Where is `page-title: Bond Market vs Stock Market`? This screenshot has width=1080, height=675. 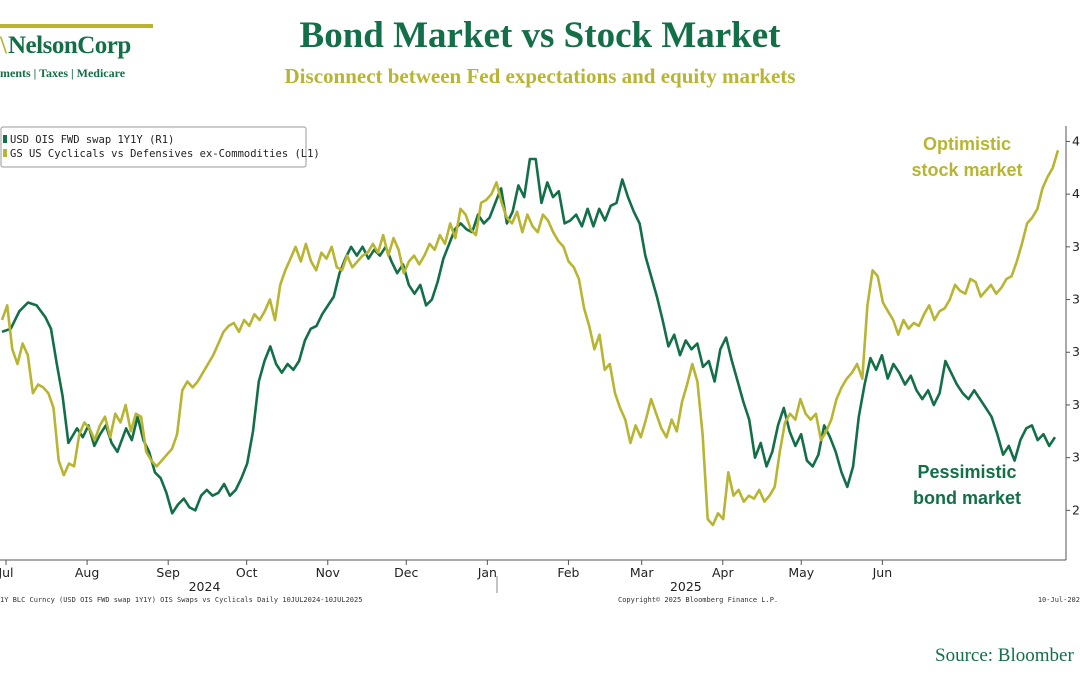
page-title: Bond Market vs Stock Market is located at coordinates (540, 35).